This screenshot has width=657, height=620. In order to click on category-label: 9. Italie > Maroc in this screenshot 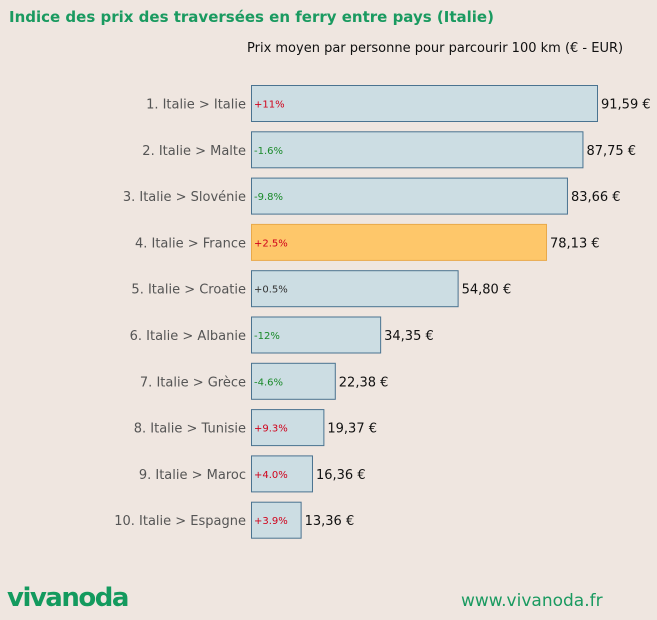, I will do `click(192, 475)`.